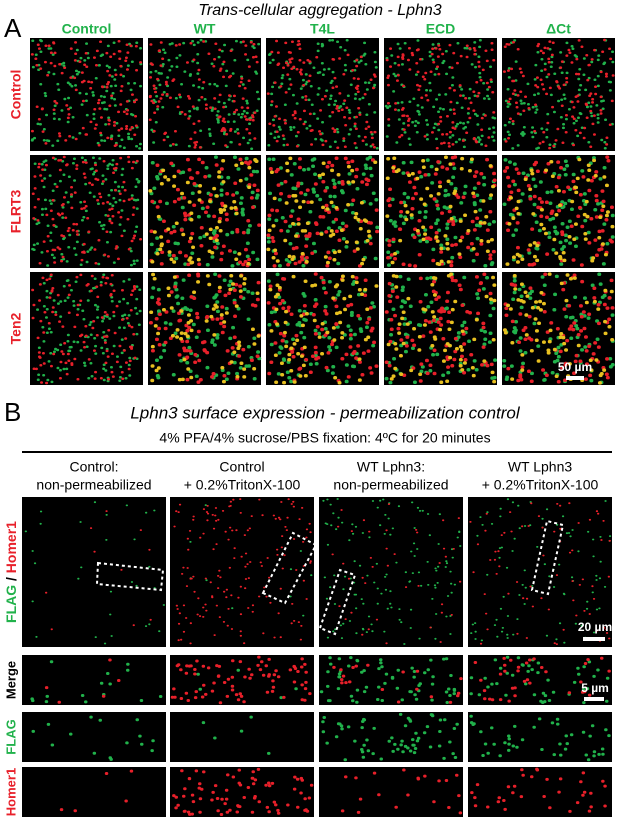 The image size is (617, 822). Describe the element at coordinates (11, 547) in the screenshot. I see `row-header-part: Homer1` at that location.